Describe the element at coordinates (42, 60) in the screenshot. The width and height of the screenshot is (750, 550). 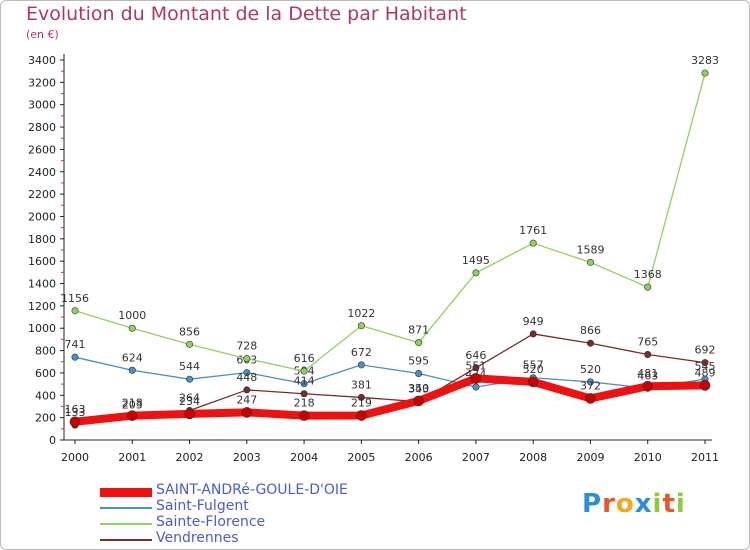
I see `y-tick-label: 3400` at that location.